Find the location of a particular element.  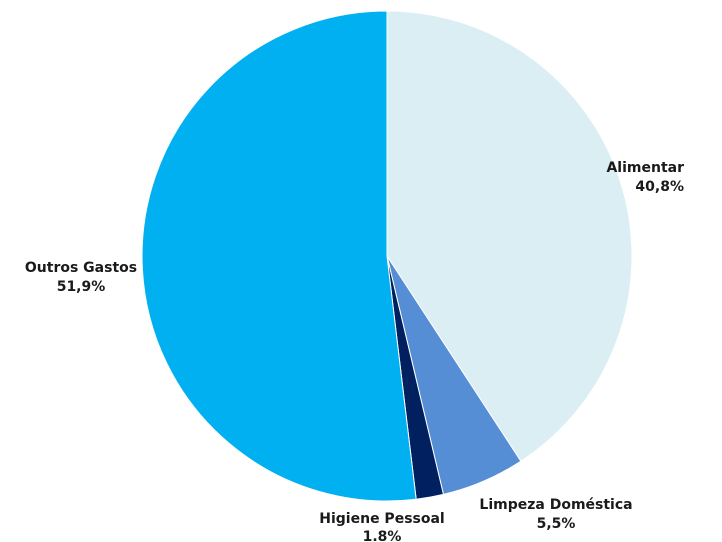

slice-label-higiene-pessoal: Higiene Pessoal 1.8% is located at coordinates (381, 526).